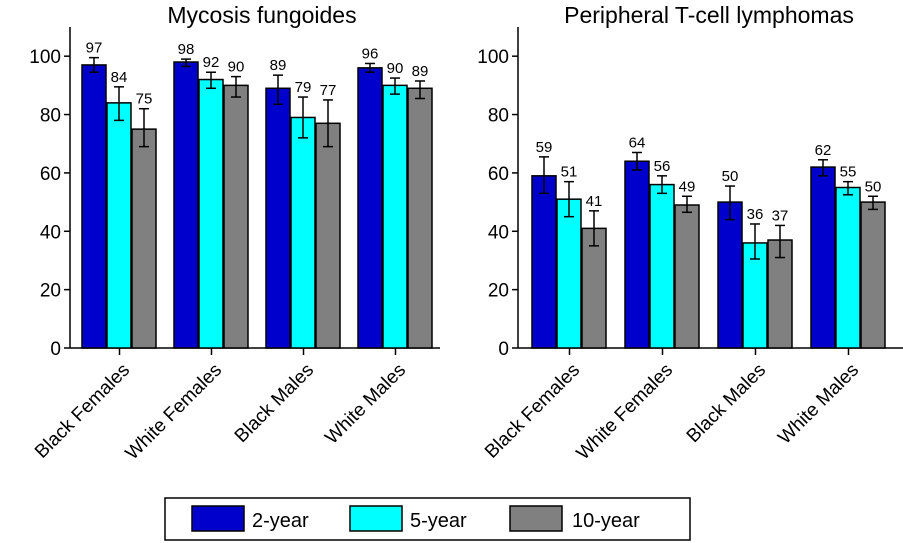 This screenshot has height=543, width=903. What do you see at coordinates (438, 521) in the screenshot?
I see `legend-label-5-year: 5-year` at bounding box center [438, 521].